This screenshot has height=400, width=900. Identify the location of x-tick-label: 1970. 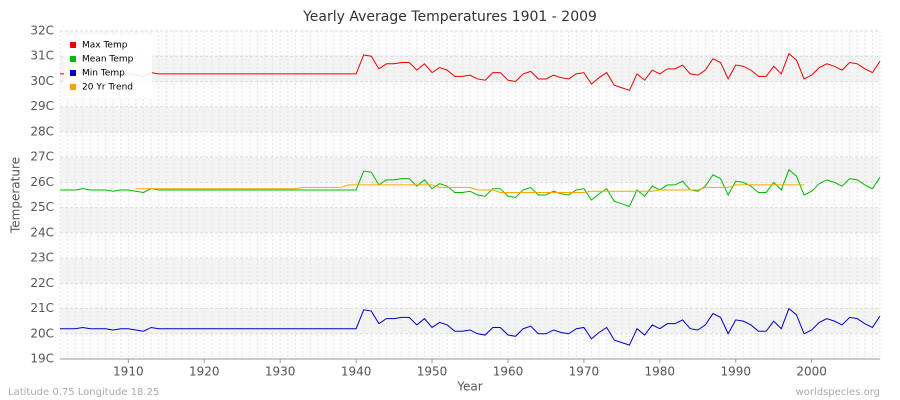
(584, 372).